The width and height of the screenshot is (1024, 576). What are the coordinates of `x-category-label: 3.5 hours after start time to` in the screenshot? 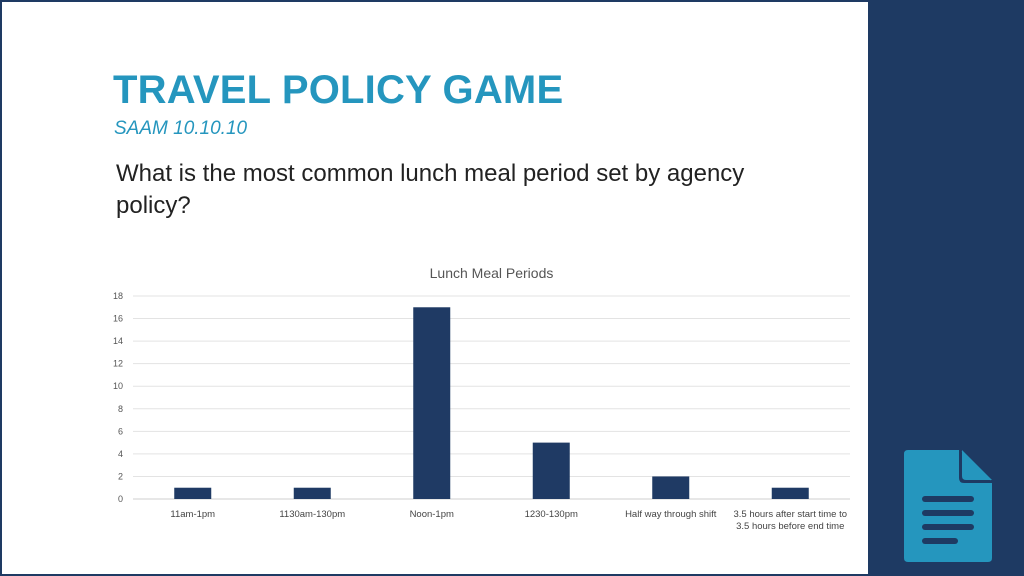 It's located at (790, 514).